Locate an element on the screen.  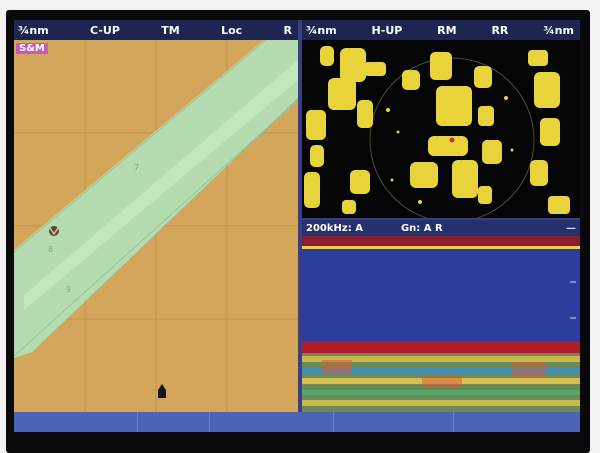
radar-noise is located at coordinates (450, 150).